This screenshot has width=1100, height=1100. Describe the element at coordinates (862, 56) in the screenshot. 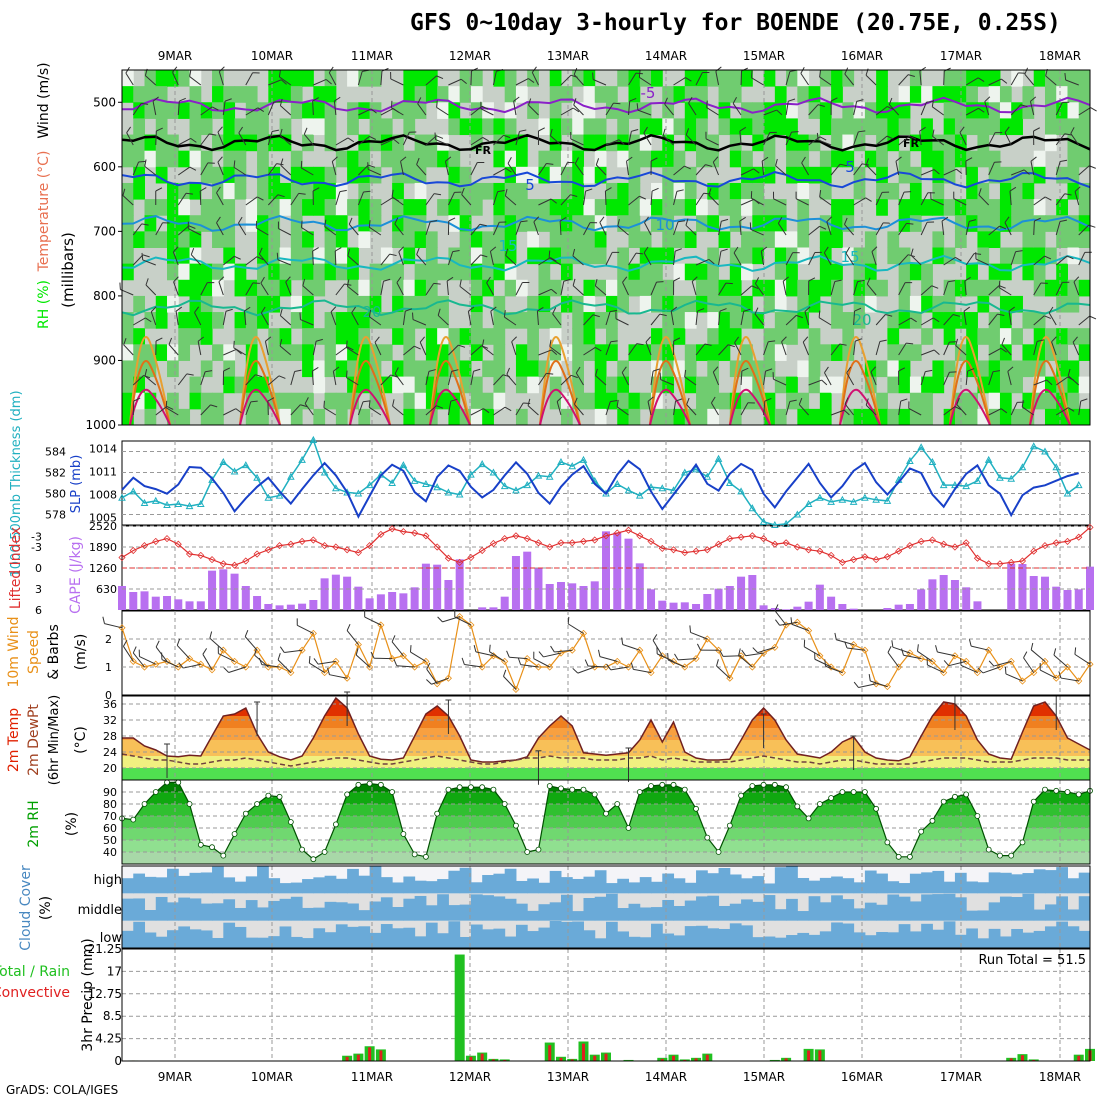

I see `date-label-top: 16MAR` at that location.